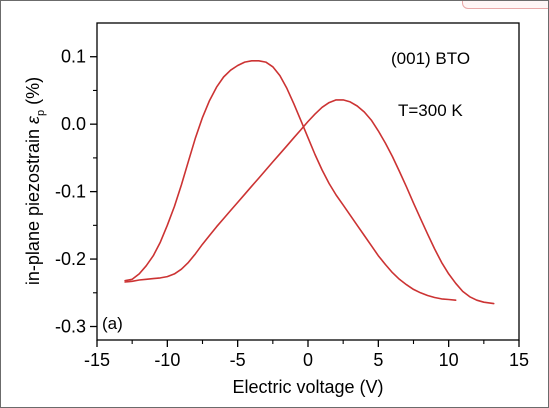 This screenshot has height=408, width=549. Describe the element at coordinates (505, 5) in the screenshot. I see `corner-tab` at that location.